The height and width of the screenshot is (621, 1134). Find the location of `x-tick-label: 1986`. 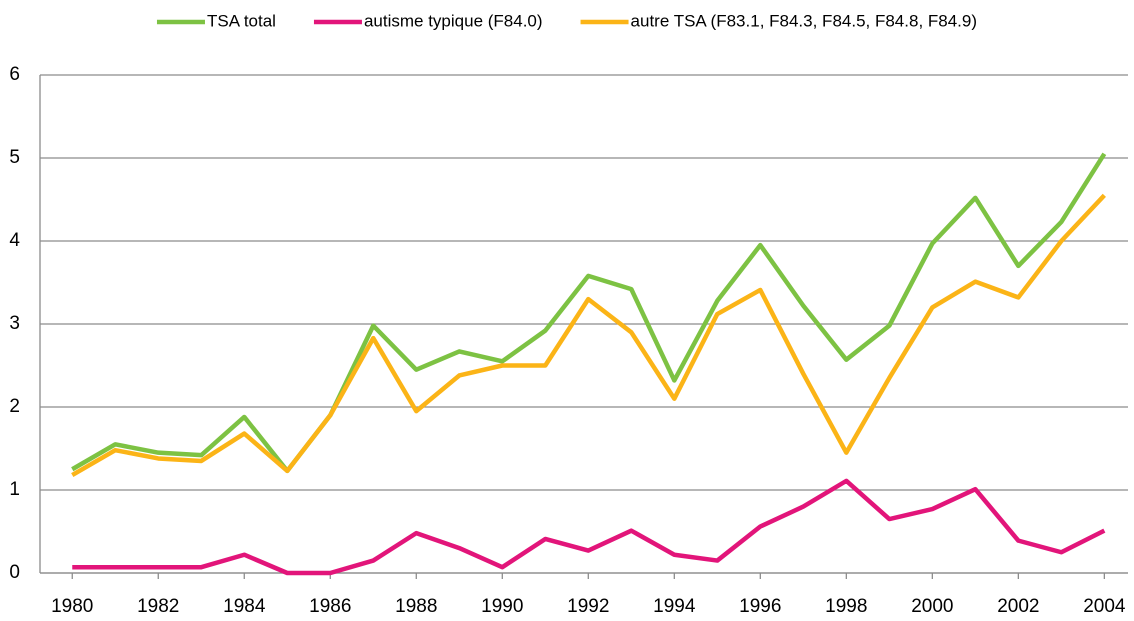

x-tick-label: 1986 is located at coordinates (330, 606).